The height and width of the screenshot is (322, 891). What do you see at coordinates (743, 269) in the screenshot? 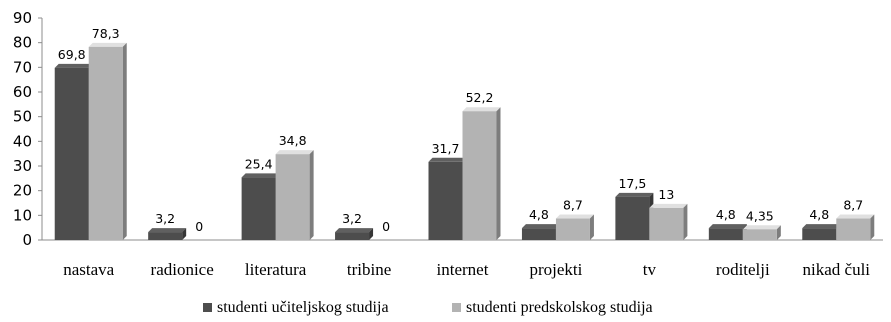
I see `category-label: roditelji` at bounding box center [743, 269].